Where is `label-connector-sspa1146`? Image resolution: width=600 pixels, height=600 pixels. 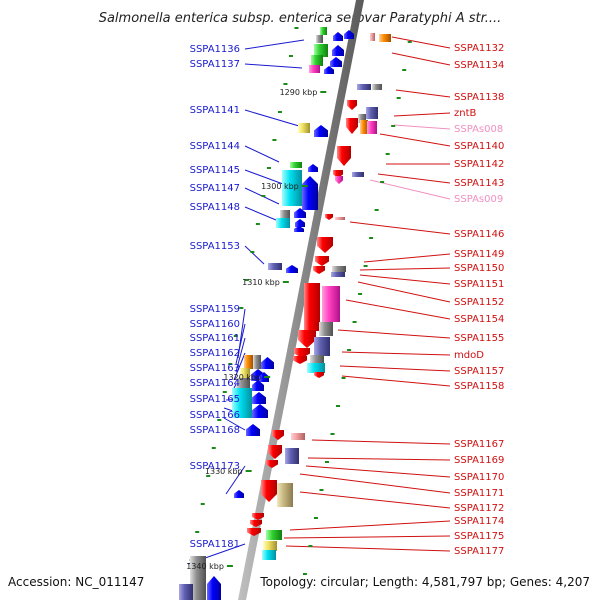 label-connector-sspa1146 is located at coordinates (400, 228).